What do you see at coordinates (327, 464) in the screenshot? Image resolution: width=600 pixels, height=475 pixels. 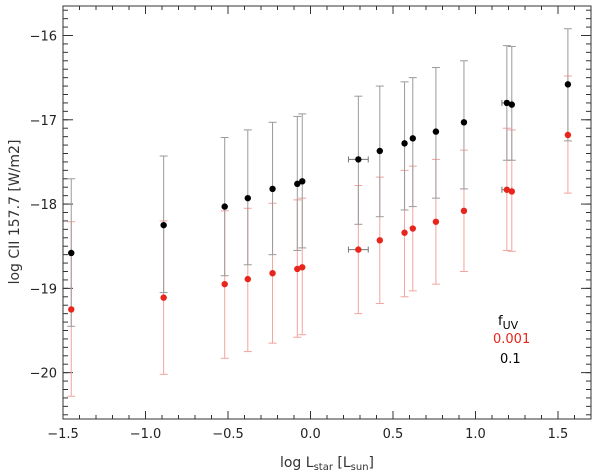 I see `x-axis-title: log Lstar [Lsun]` at bounding box center [327, 464].